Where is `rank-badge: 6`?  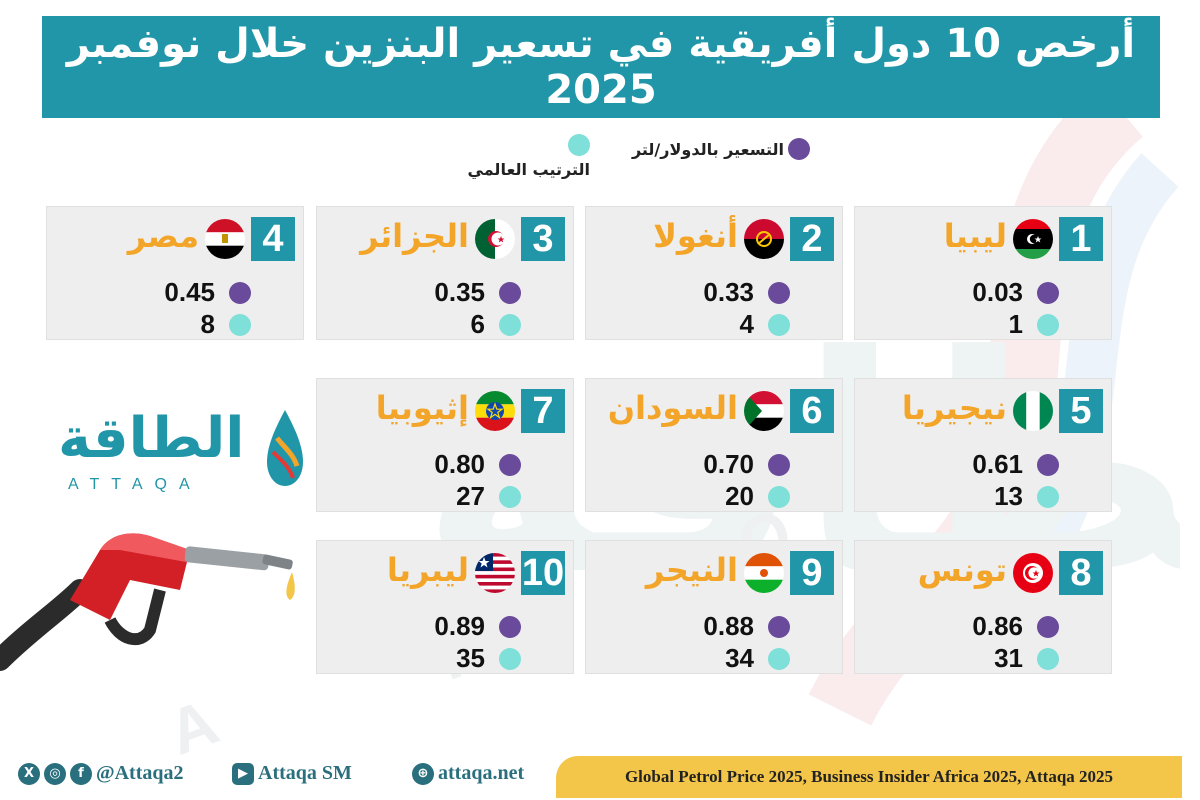
rank-badge: 6 is located at coordinates (812, 411).